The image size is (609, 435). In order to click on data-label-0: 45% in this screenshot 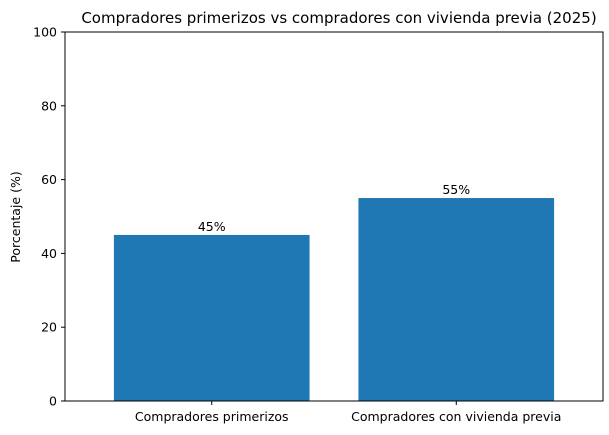, I will do `click(212, 226)`.